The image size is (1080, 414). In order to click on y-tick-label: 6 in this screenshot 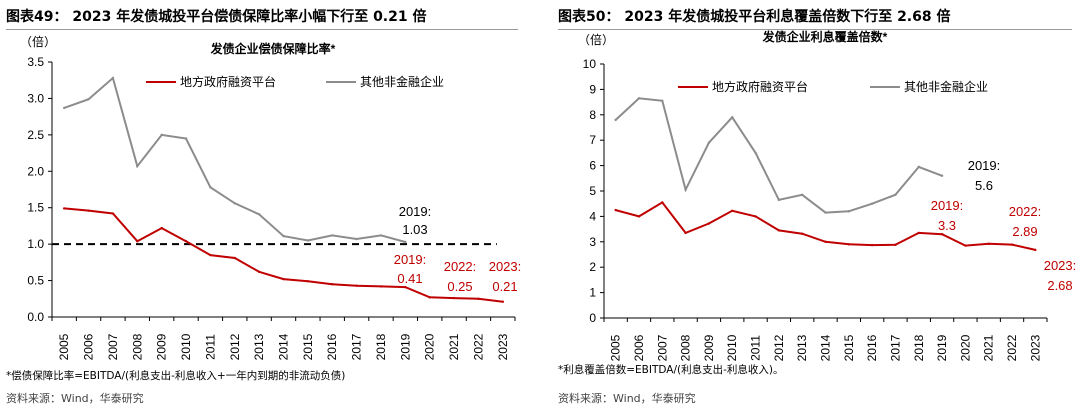, I will do `click(592, 166)`.